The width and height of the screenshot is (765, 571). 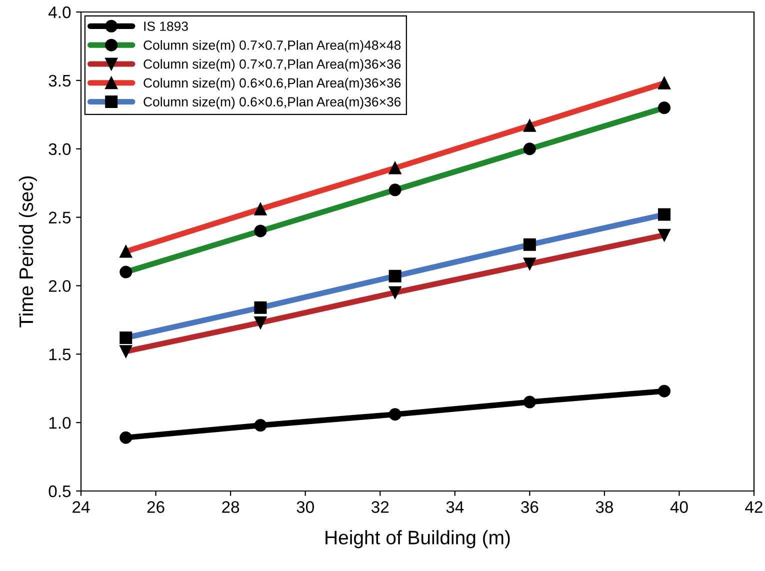 What do you see at coordinates (753, 507) in the screenshot?
I see `x-tick-label: 42` at bounding box center [753, 507].